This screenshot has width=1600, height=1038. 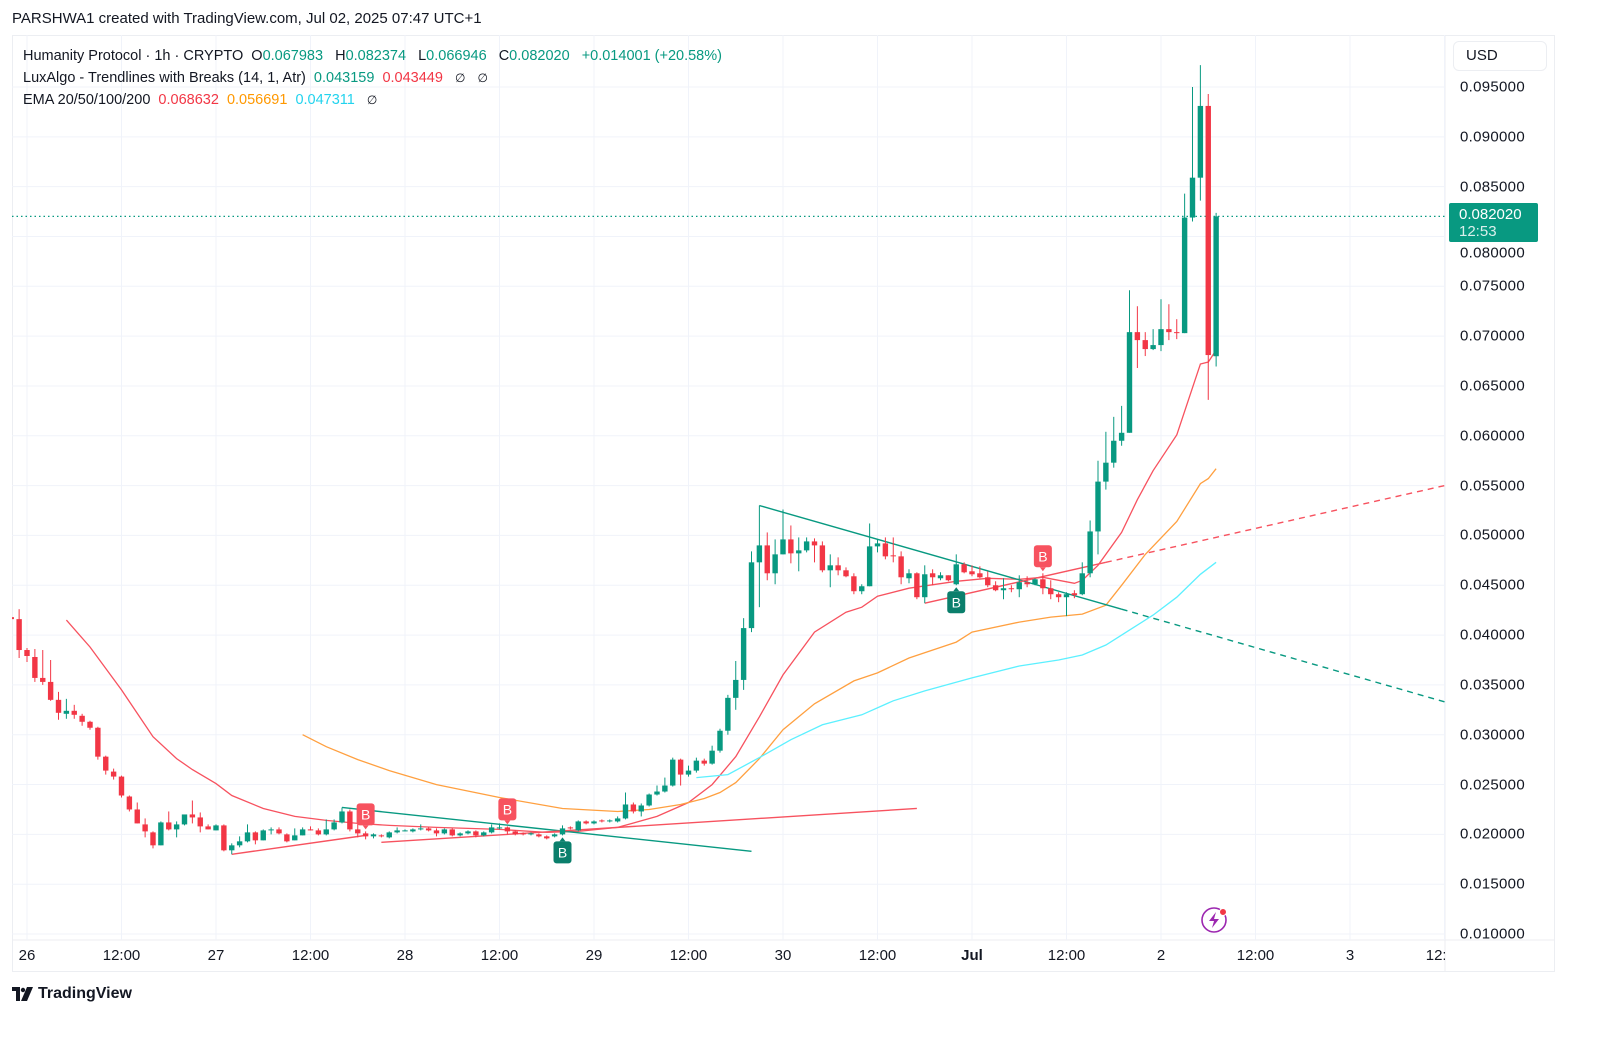 I want to click on indicator-ema-title: EMA 20/50/100/200, so click(x=87, y=100).